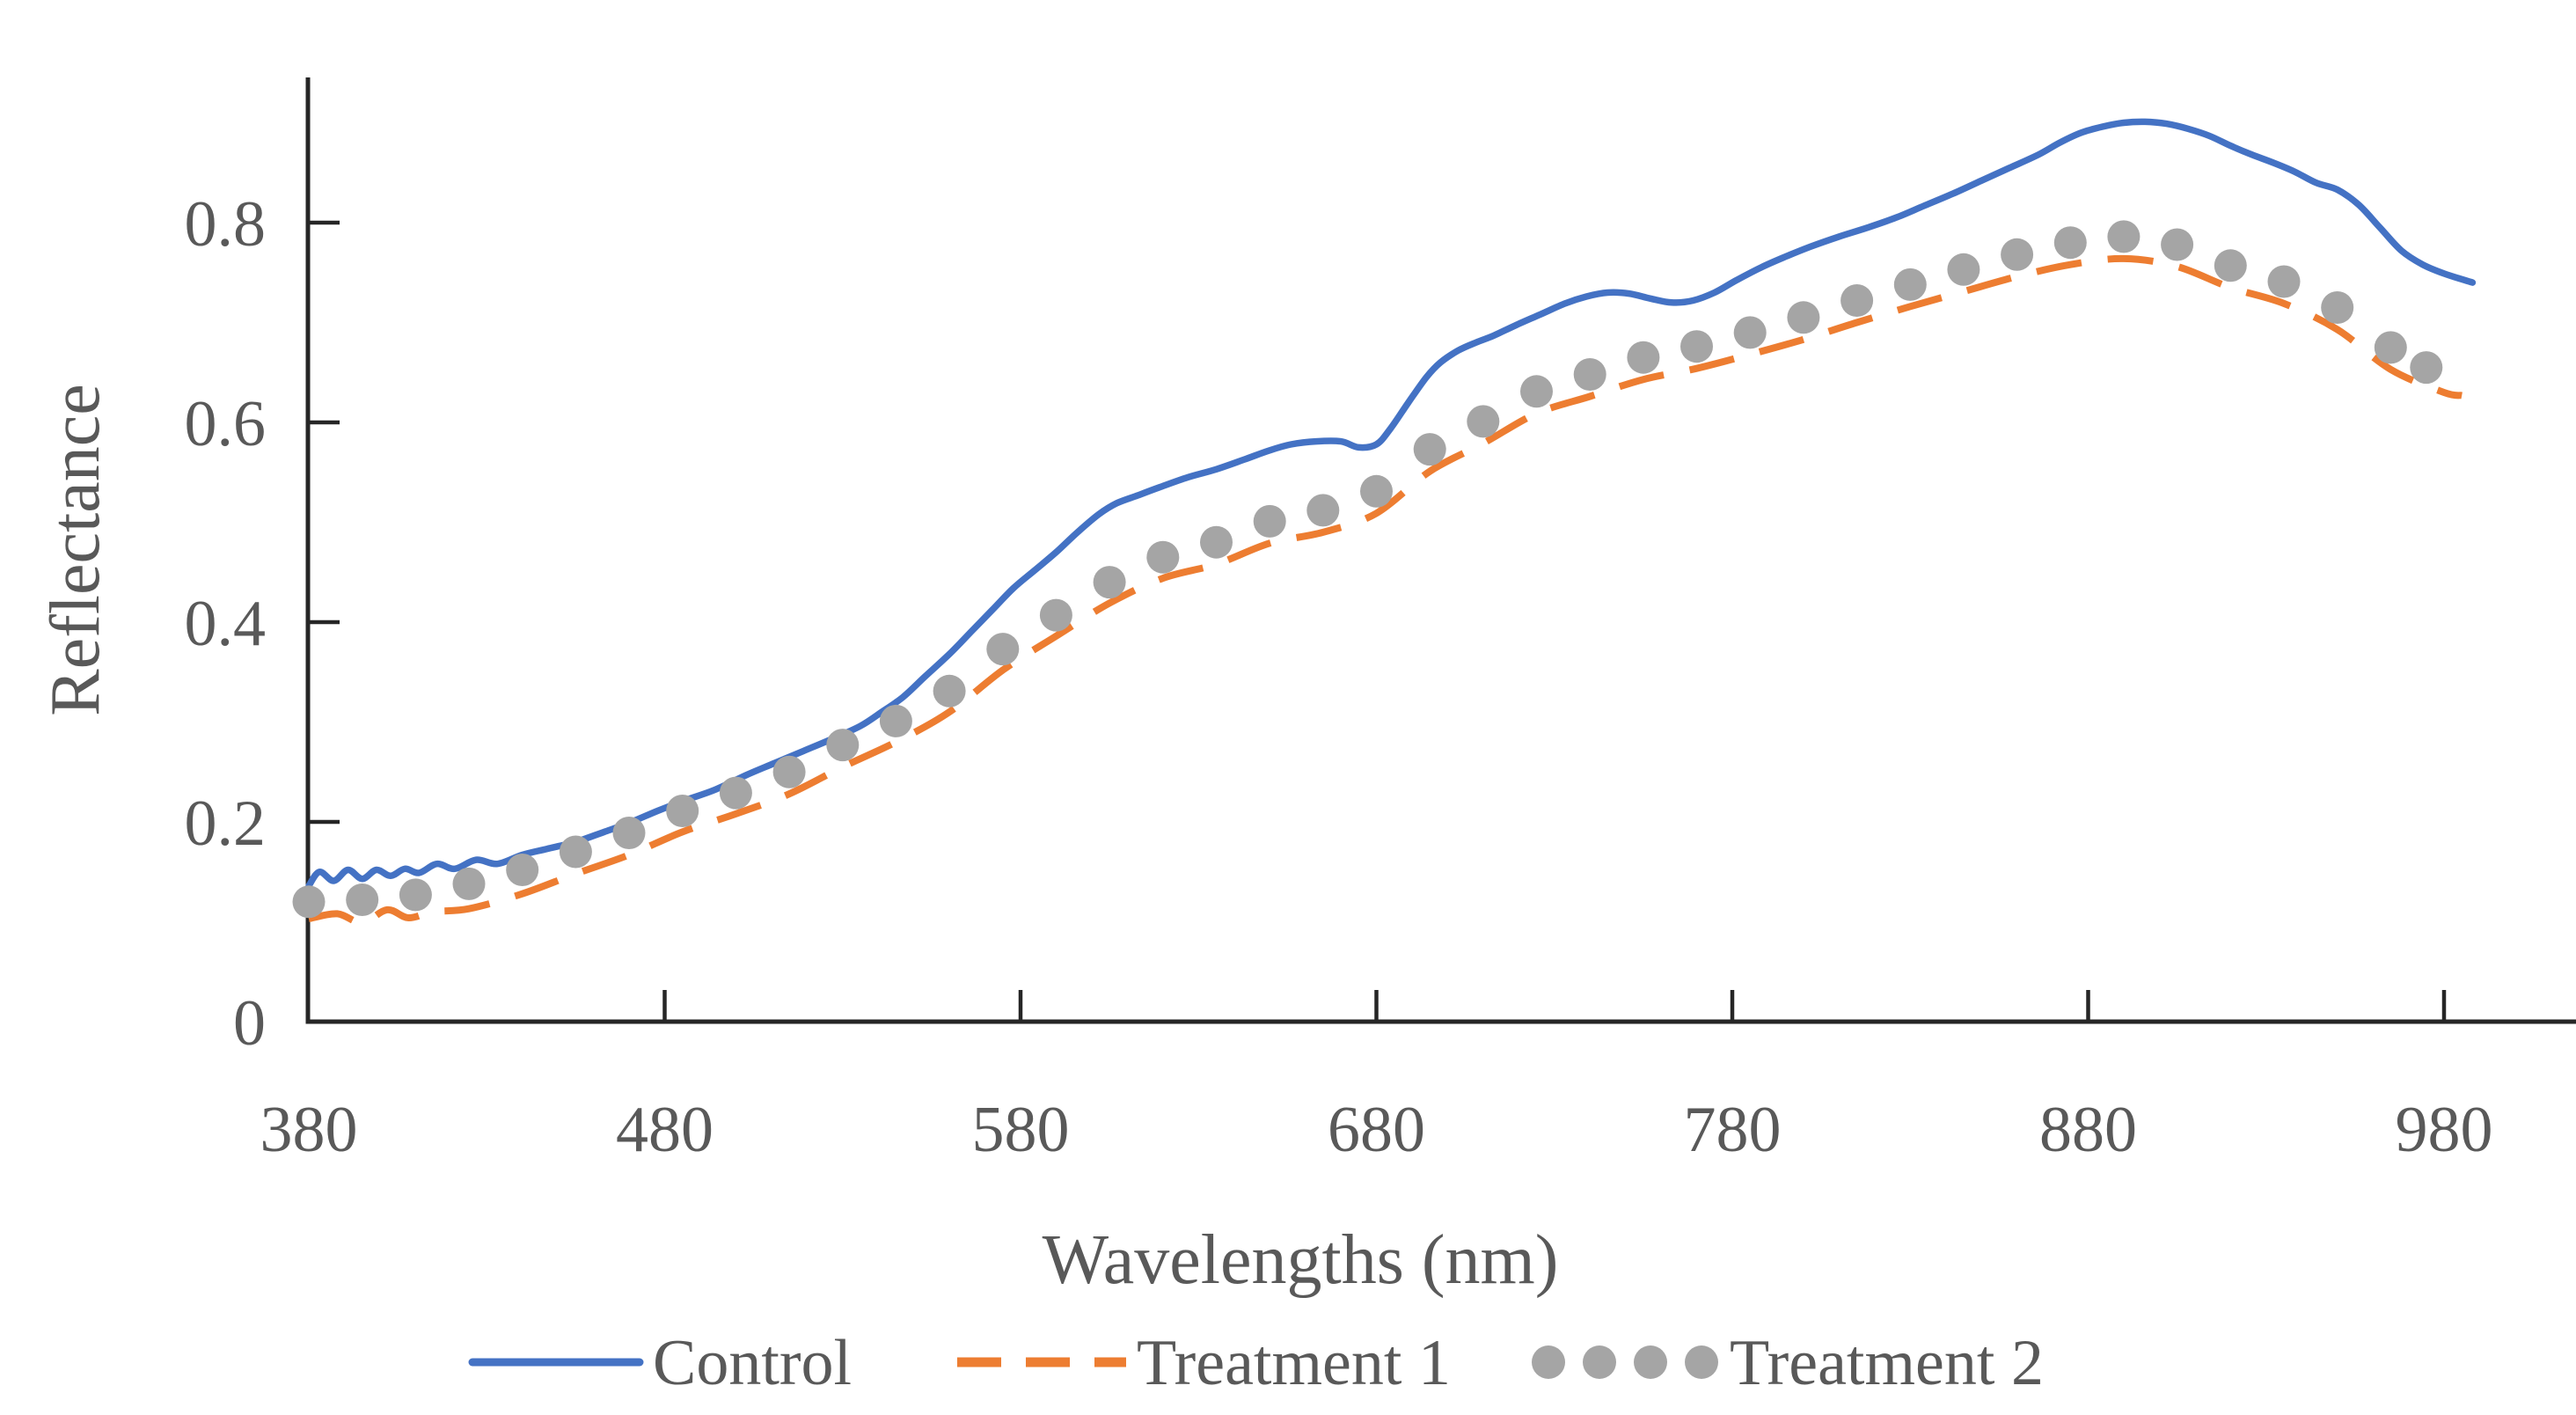  What do you see at coordinates (1021, 1130) in the screenshot?
I see `x-tick-label: 580` at bounding box center [1021, 1130].